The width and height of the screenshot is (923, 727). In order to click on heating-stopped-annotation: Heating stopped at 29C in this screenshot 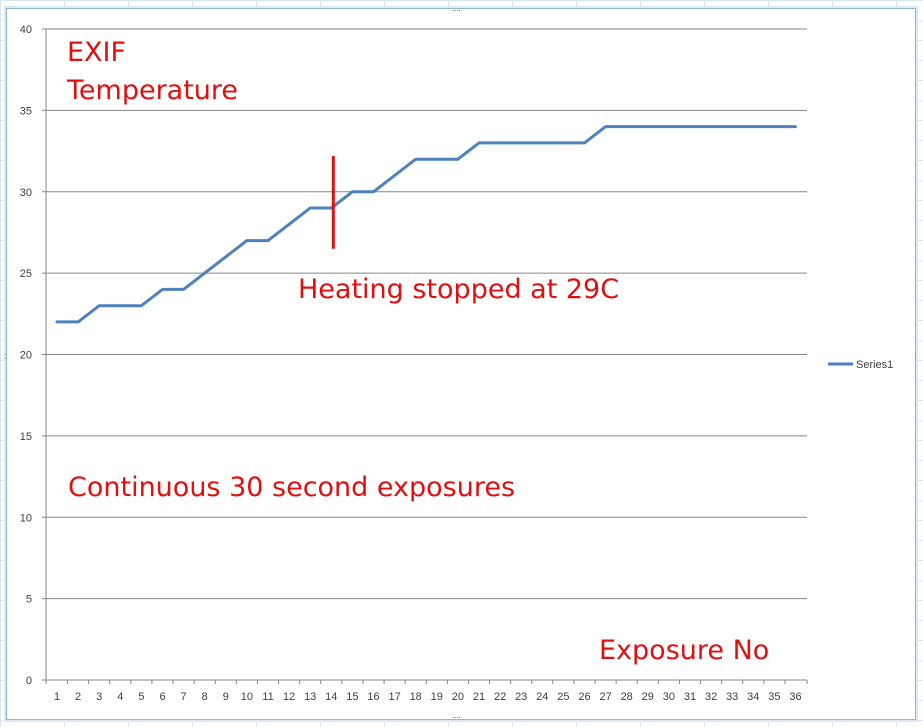, I will do `click(458, 289)`.